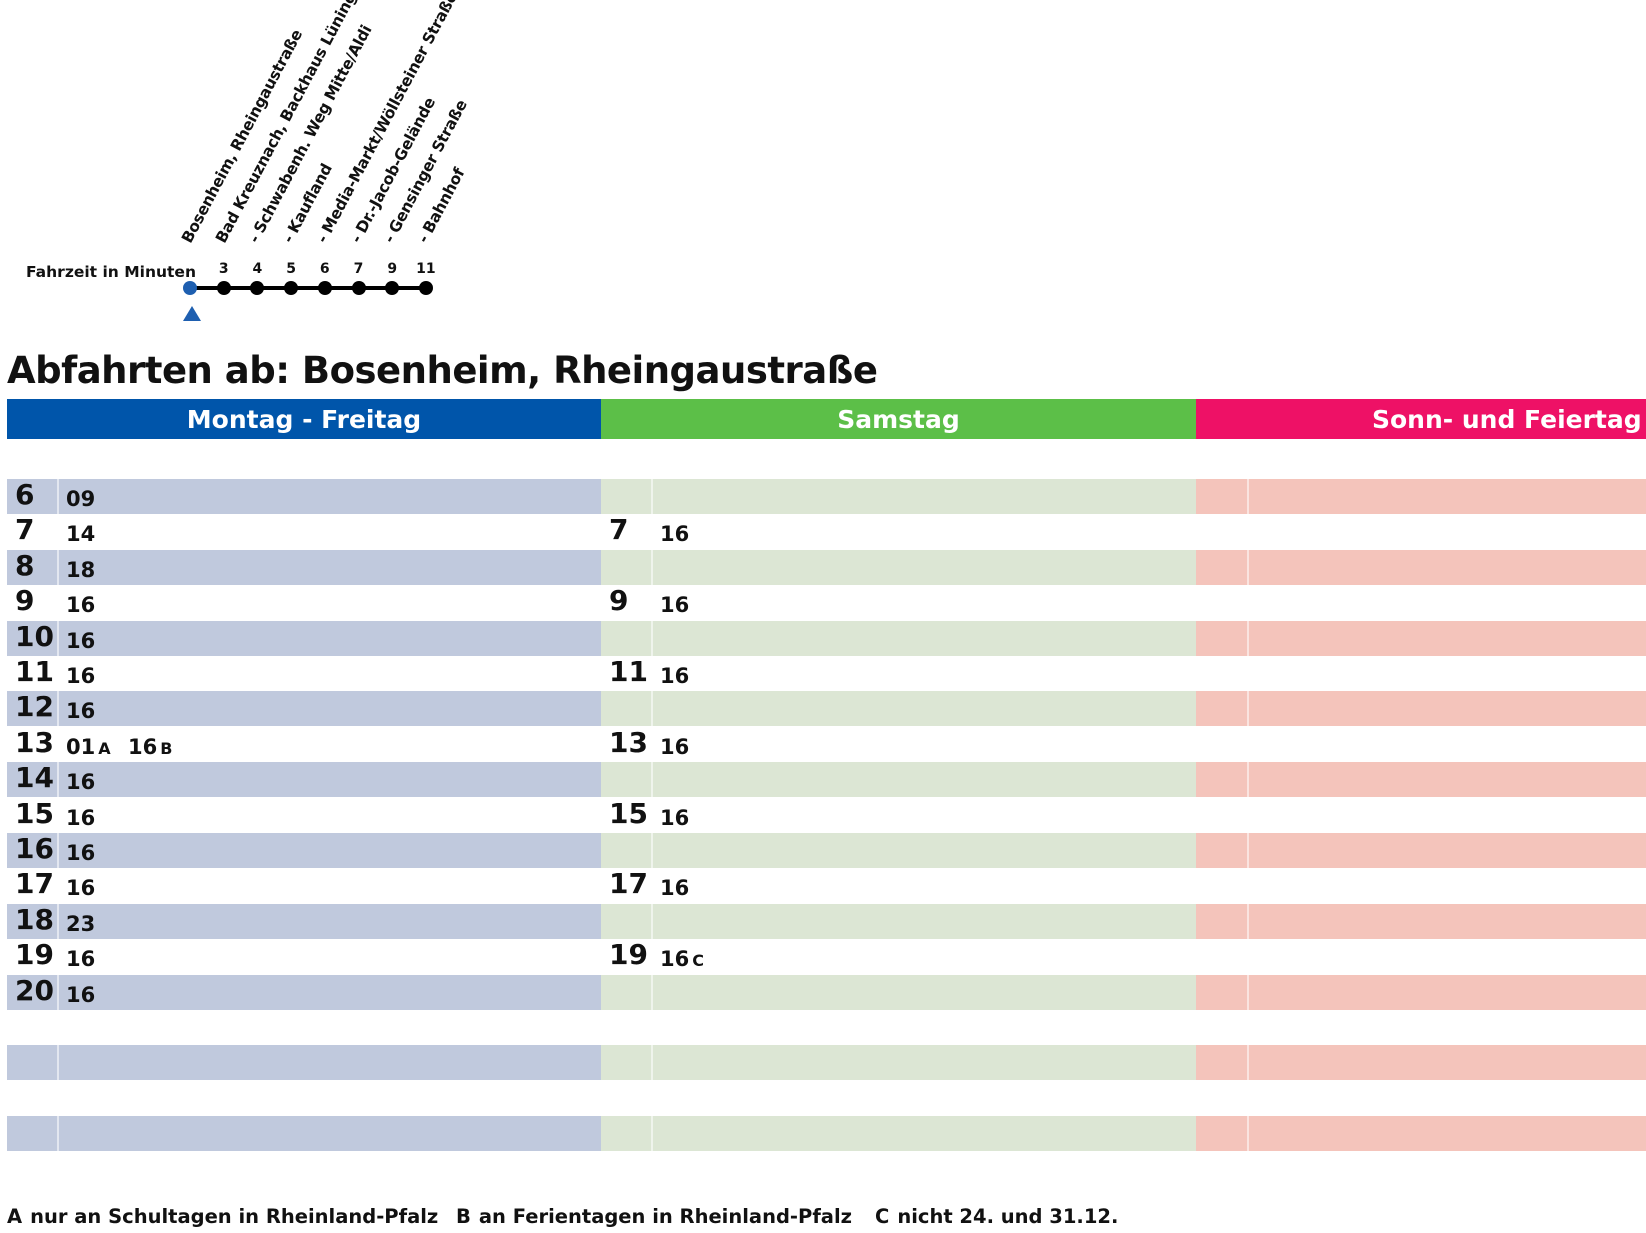  What do you see at coordinates (25, 530) in the screenshot?
I see `hour-label: 7` at bounding box center [25, 530].